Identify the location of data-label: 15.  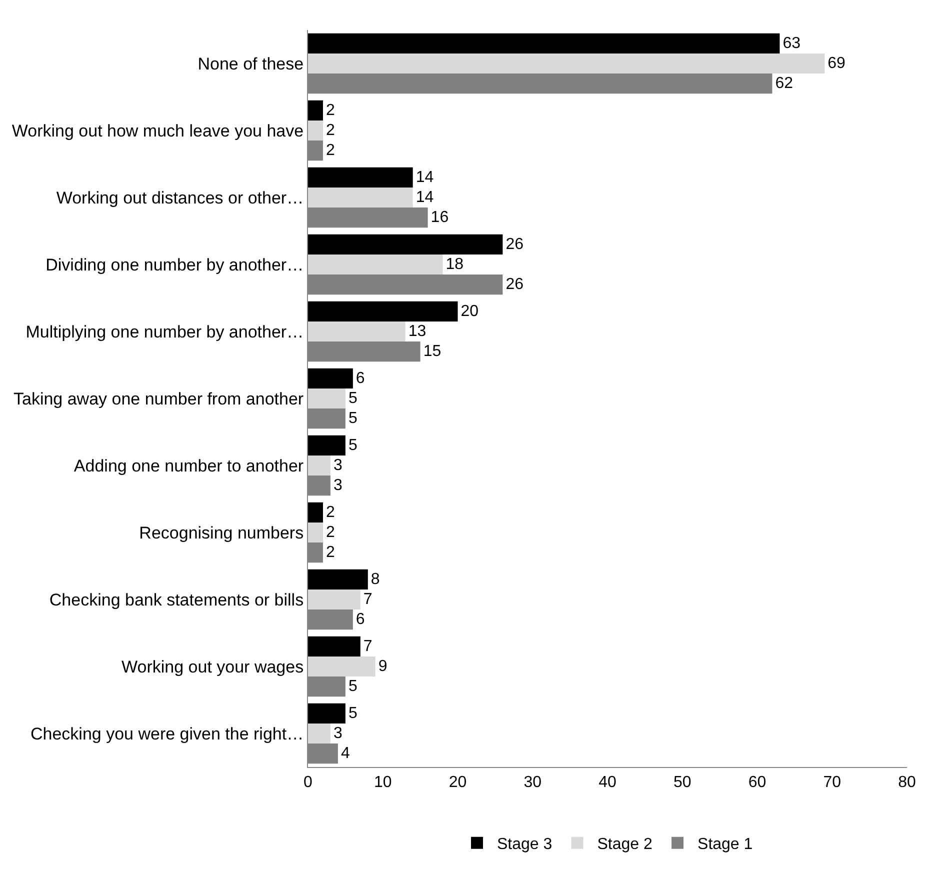
(432, 351).